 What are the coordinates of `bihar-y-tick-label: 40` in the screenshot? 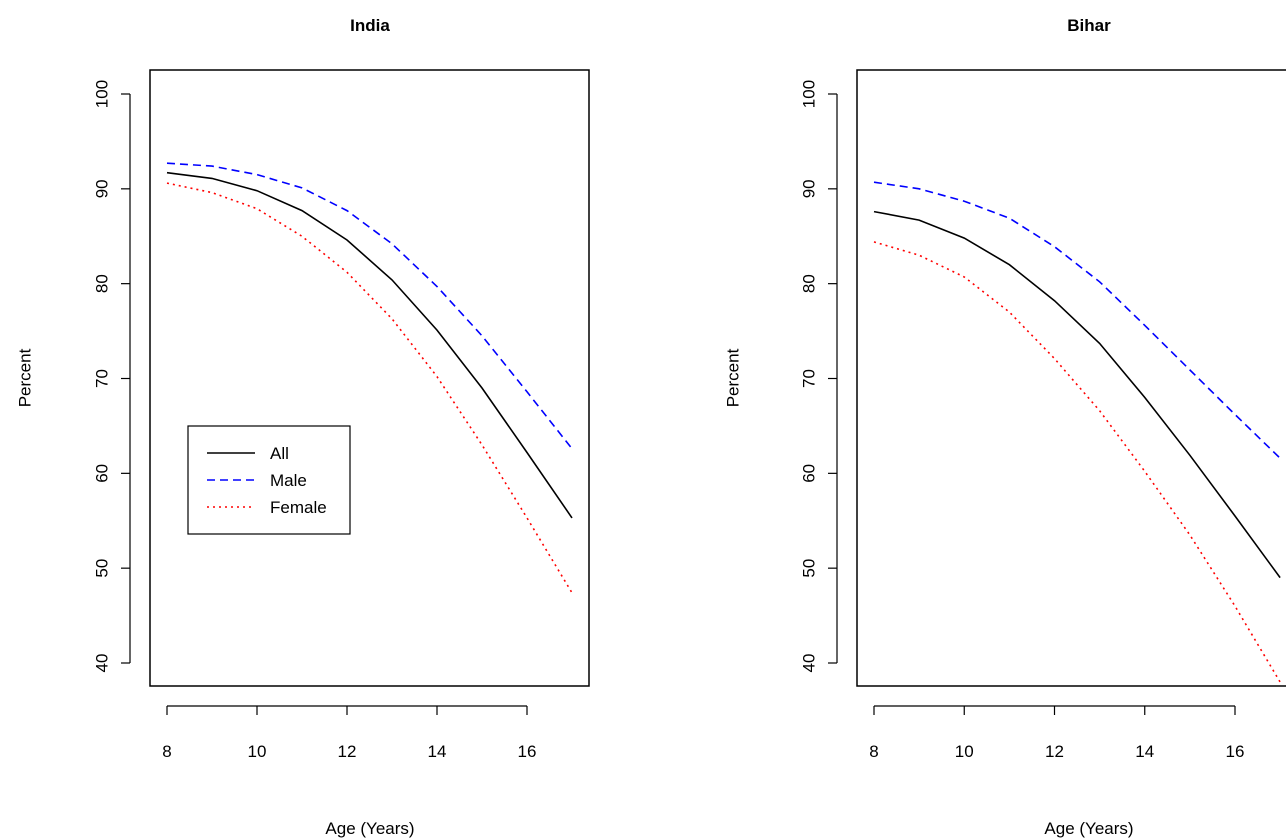 It's located at (809, 663).